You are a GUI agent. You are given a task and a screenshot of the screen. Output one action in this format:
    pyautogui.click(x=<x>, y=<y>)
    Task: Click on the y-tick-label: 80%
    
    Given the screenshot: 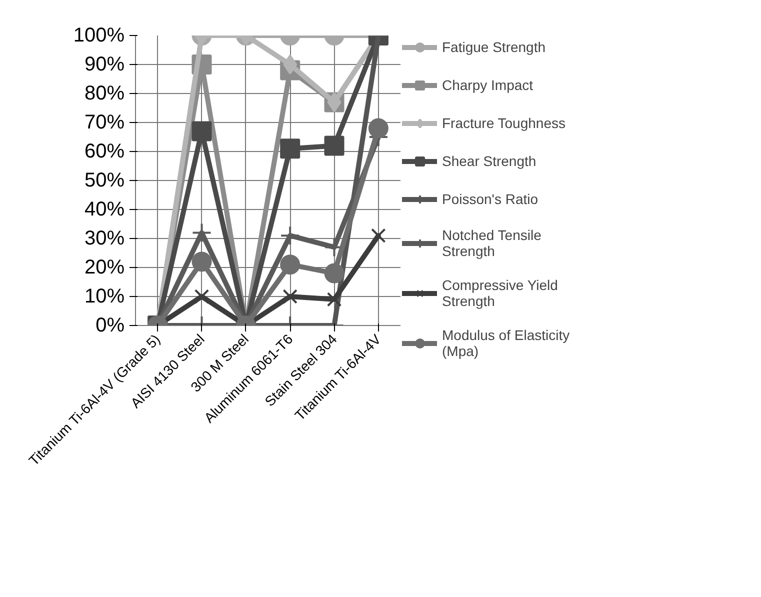 What is the action you would take?
    pyautogui.click(x=104, y=93)
    